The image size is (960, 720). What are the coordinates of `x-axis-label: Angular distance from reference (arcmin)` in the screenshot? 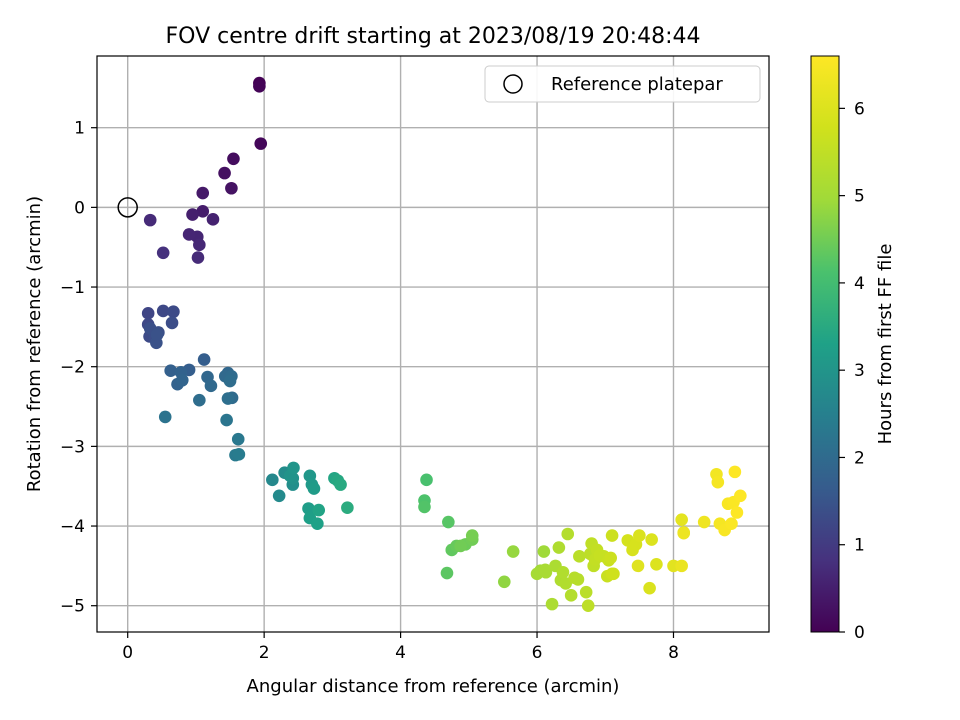 It's located at (433, 686).